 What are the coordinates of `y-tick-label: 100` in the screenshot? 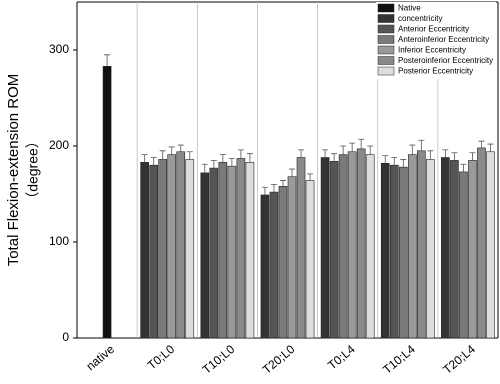 It's located at (59, 241).